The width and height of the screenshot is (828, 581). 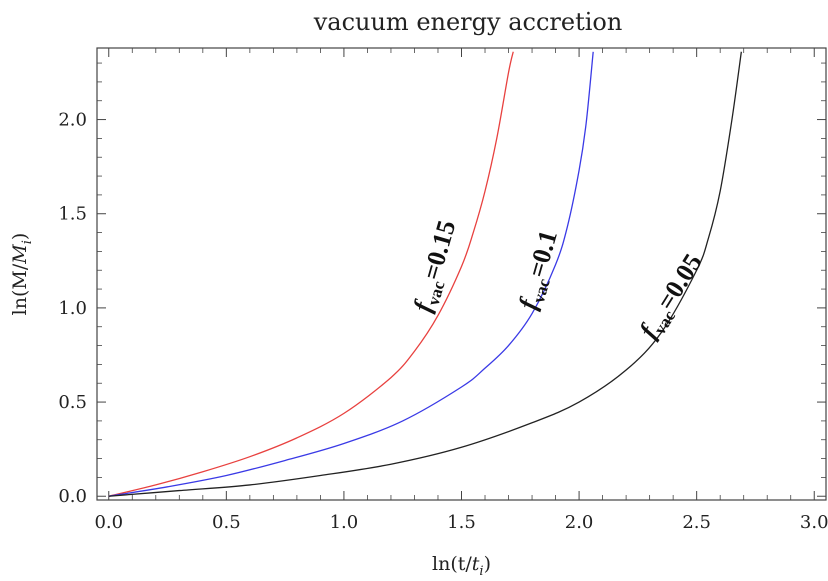 I want to click on x-tick-label: 3.0, so click(x=814, y=522).